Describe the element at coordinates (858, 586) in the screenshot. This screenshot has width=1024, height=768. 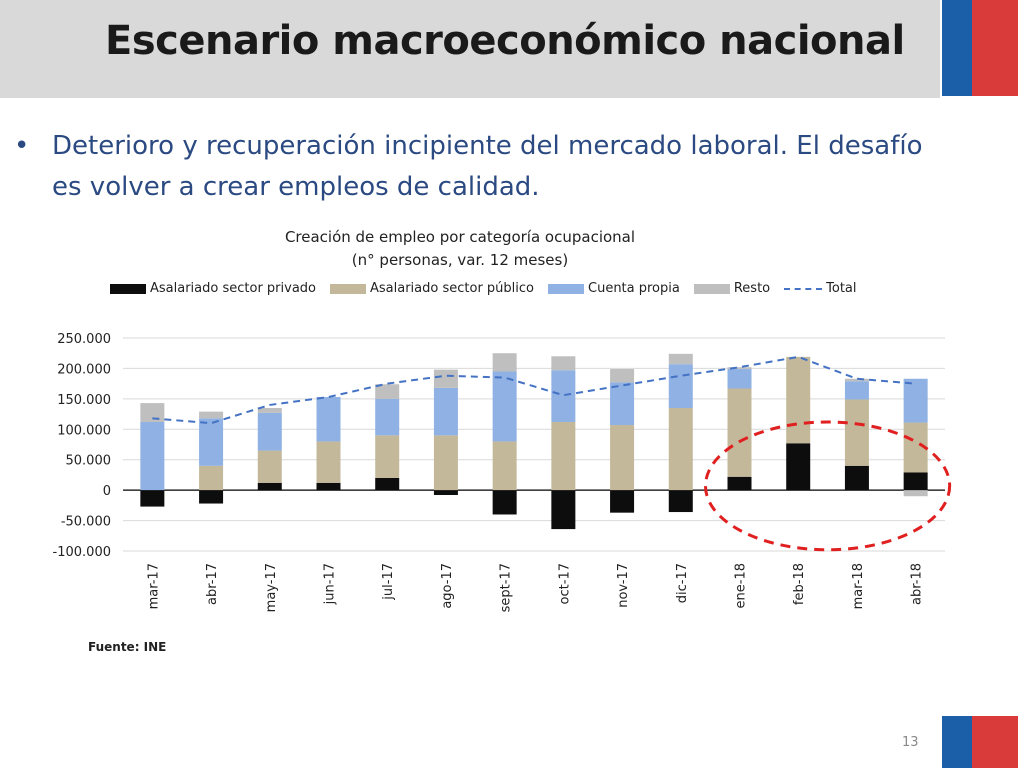
I see `x-tick-label: mar-18` at that location.